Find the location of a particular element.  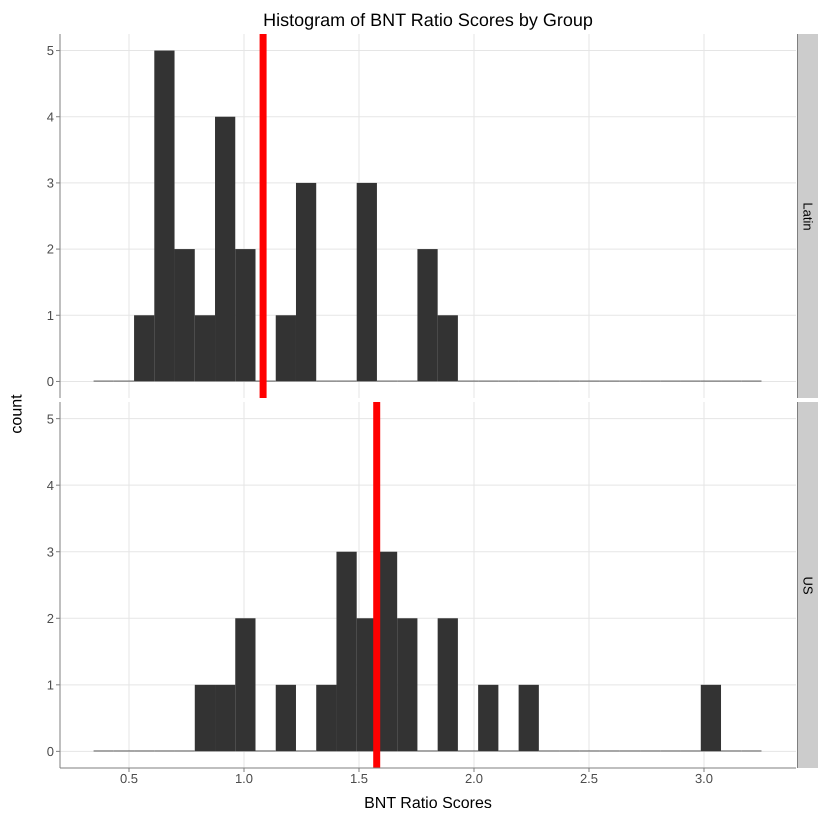

x-tick-label: 0.5 is located at coordinates (129, 778).